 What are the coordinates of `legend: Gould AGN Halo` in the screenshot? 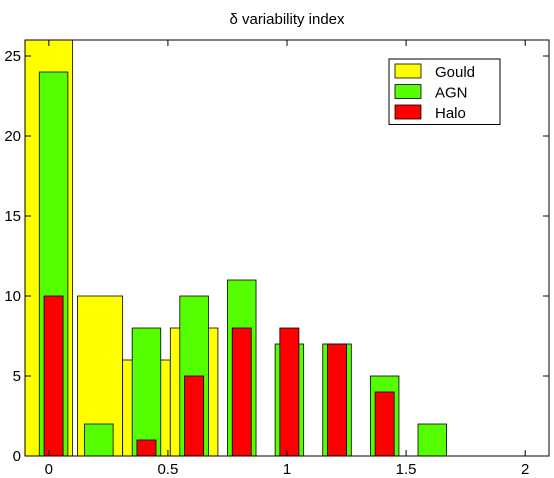 It's located at (444, 91).